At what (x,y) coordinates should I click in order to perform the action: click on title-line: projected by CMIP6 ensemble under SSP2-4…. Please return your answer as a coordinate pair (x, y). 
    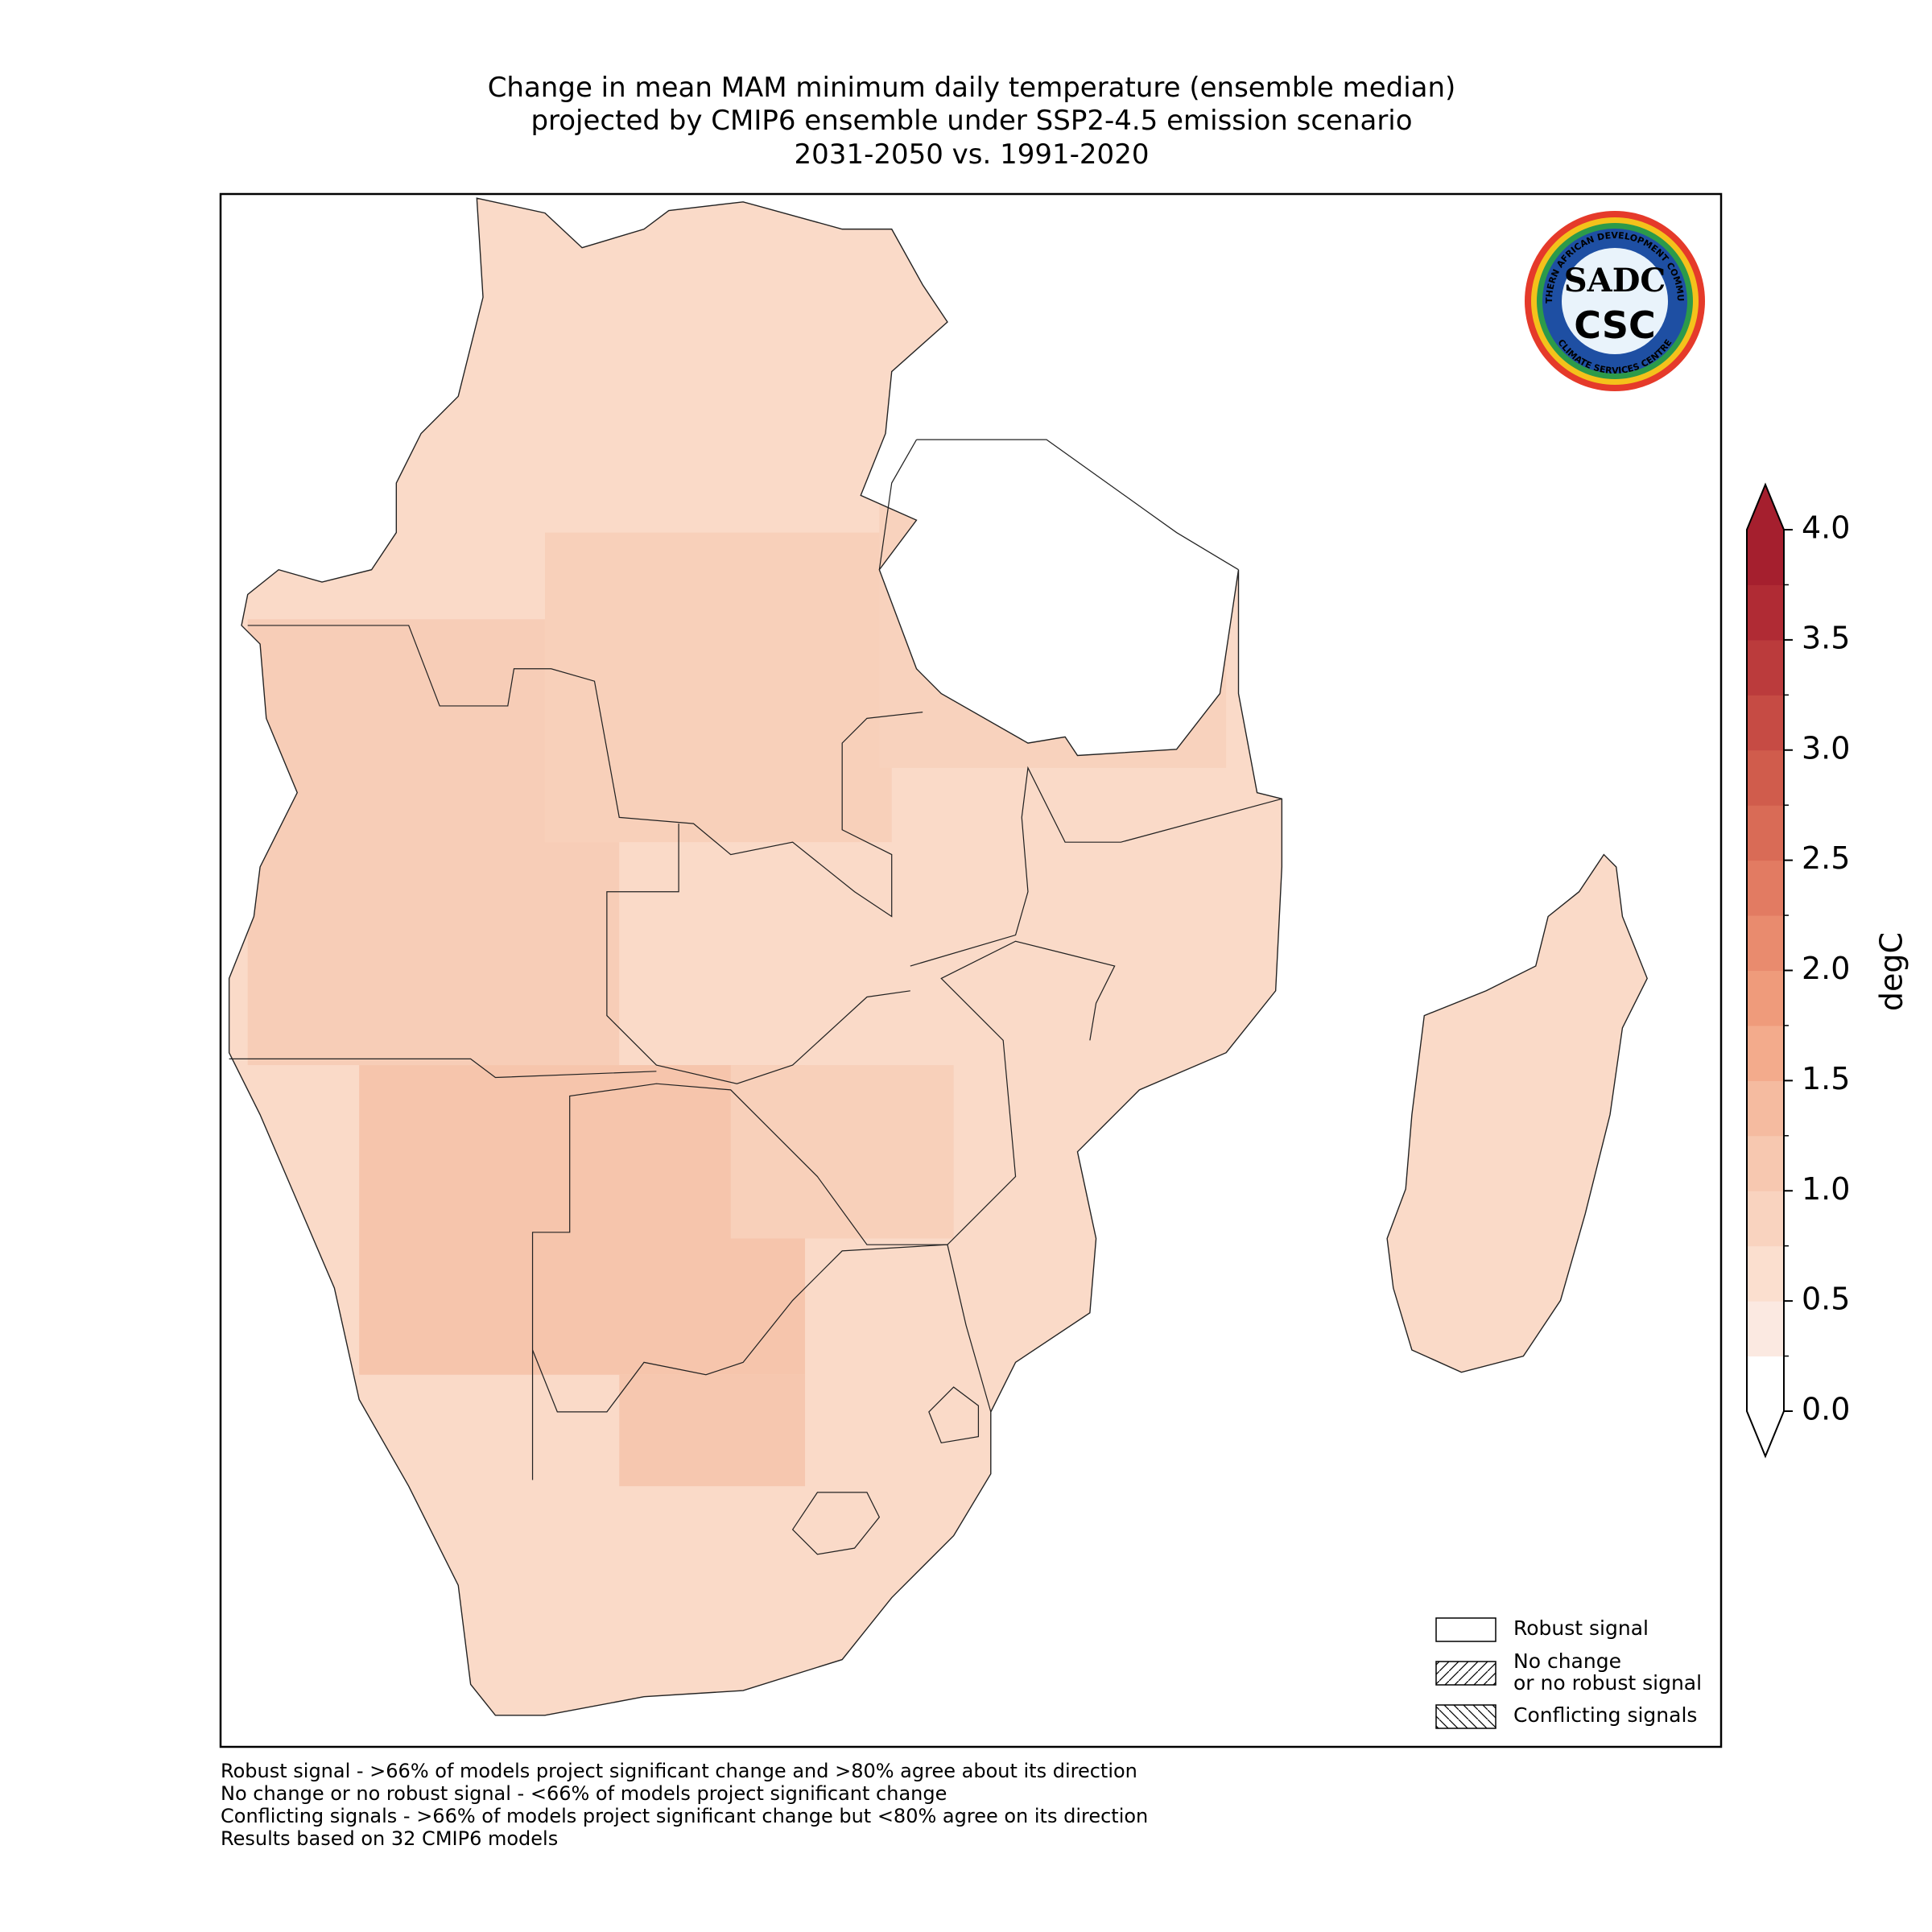
    Looking at the image, I should click on (971, 121).